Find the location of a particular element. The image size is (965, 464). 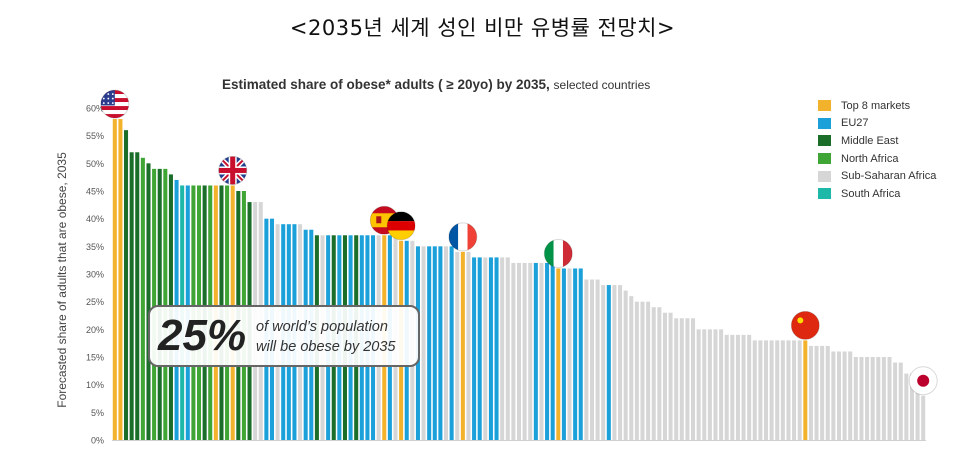

callout-line-1: of world’s population is located at coordinates (322, 327).